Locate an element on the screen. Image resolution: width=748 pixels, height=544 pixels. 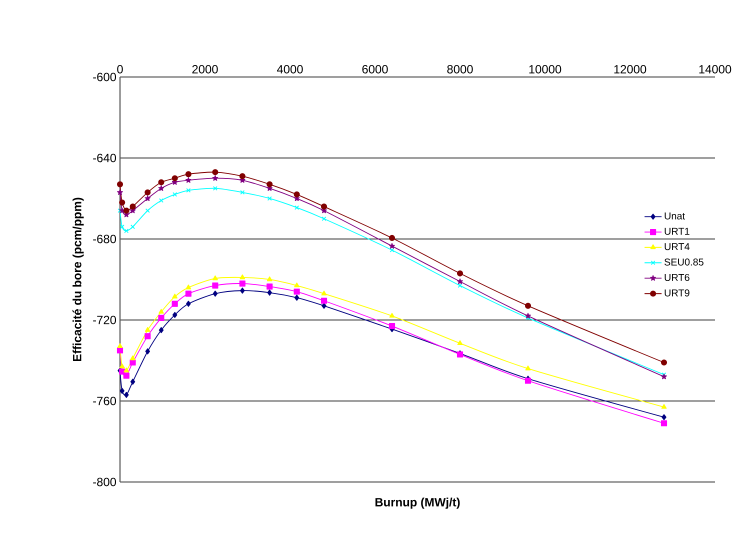
x-tick-label: 4000 is located at coordinates (289, 69).